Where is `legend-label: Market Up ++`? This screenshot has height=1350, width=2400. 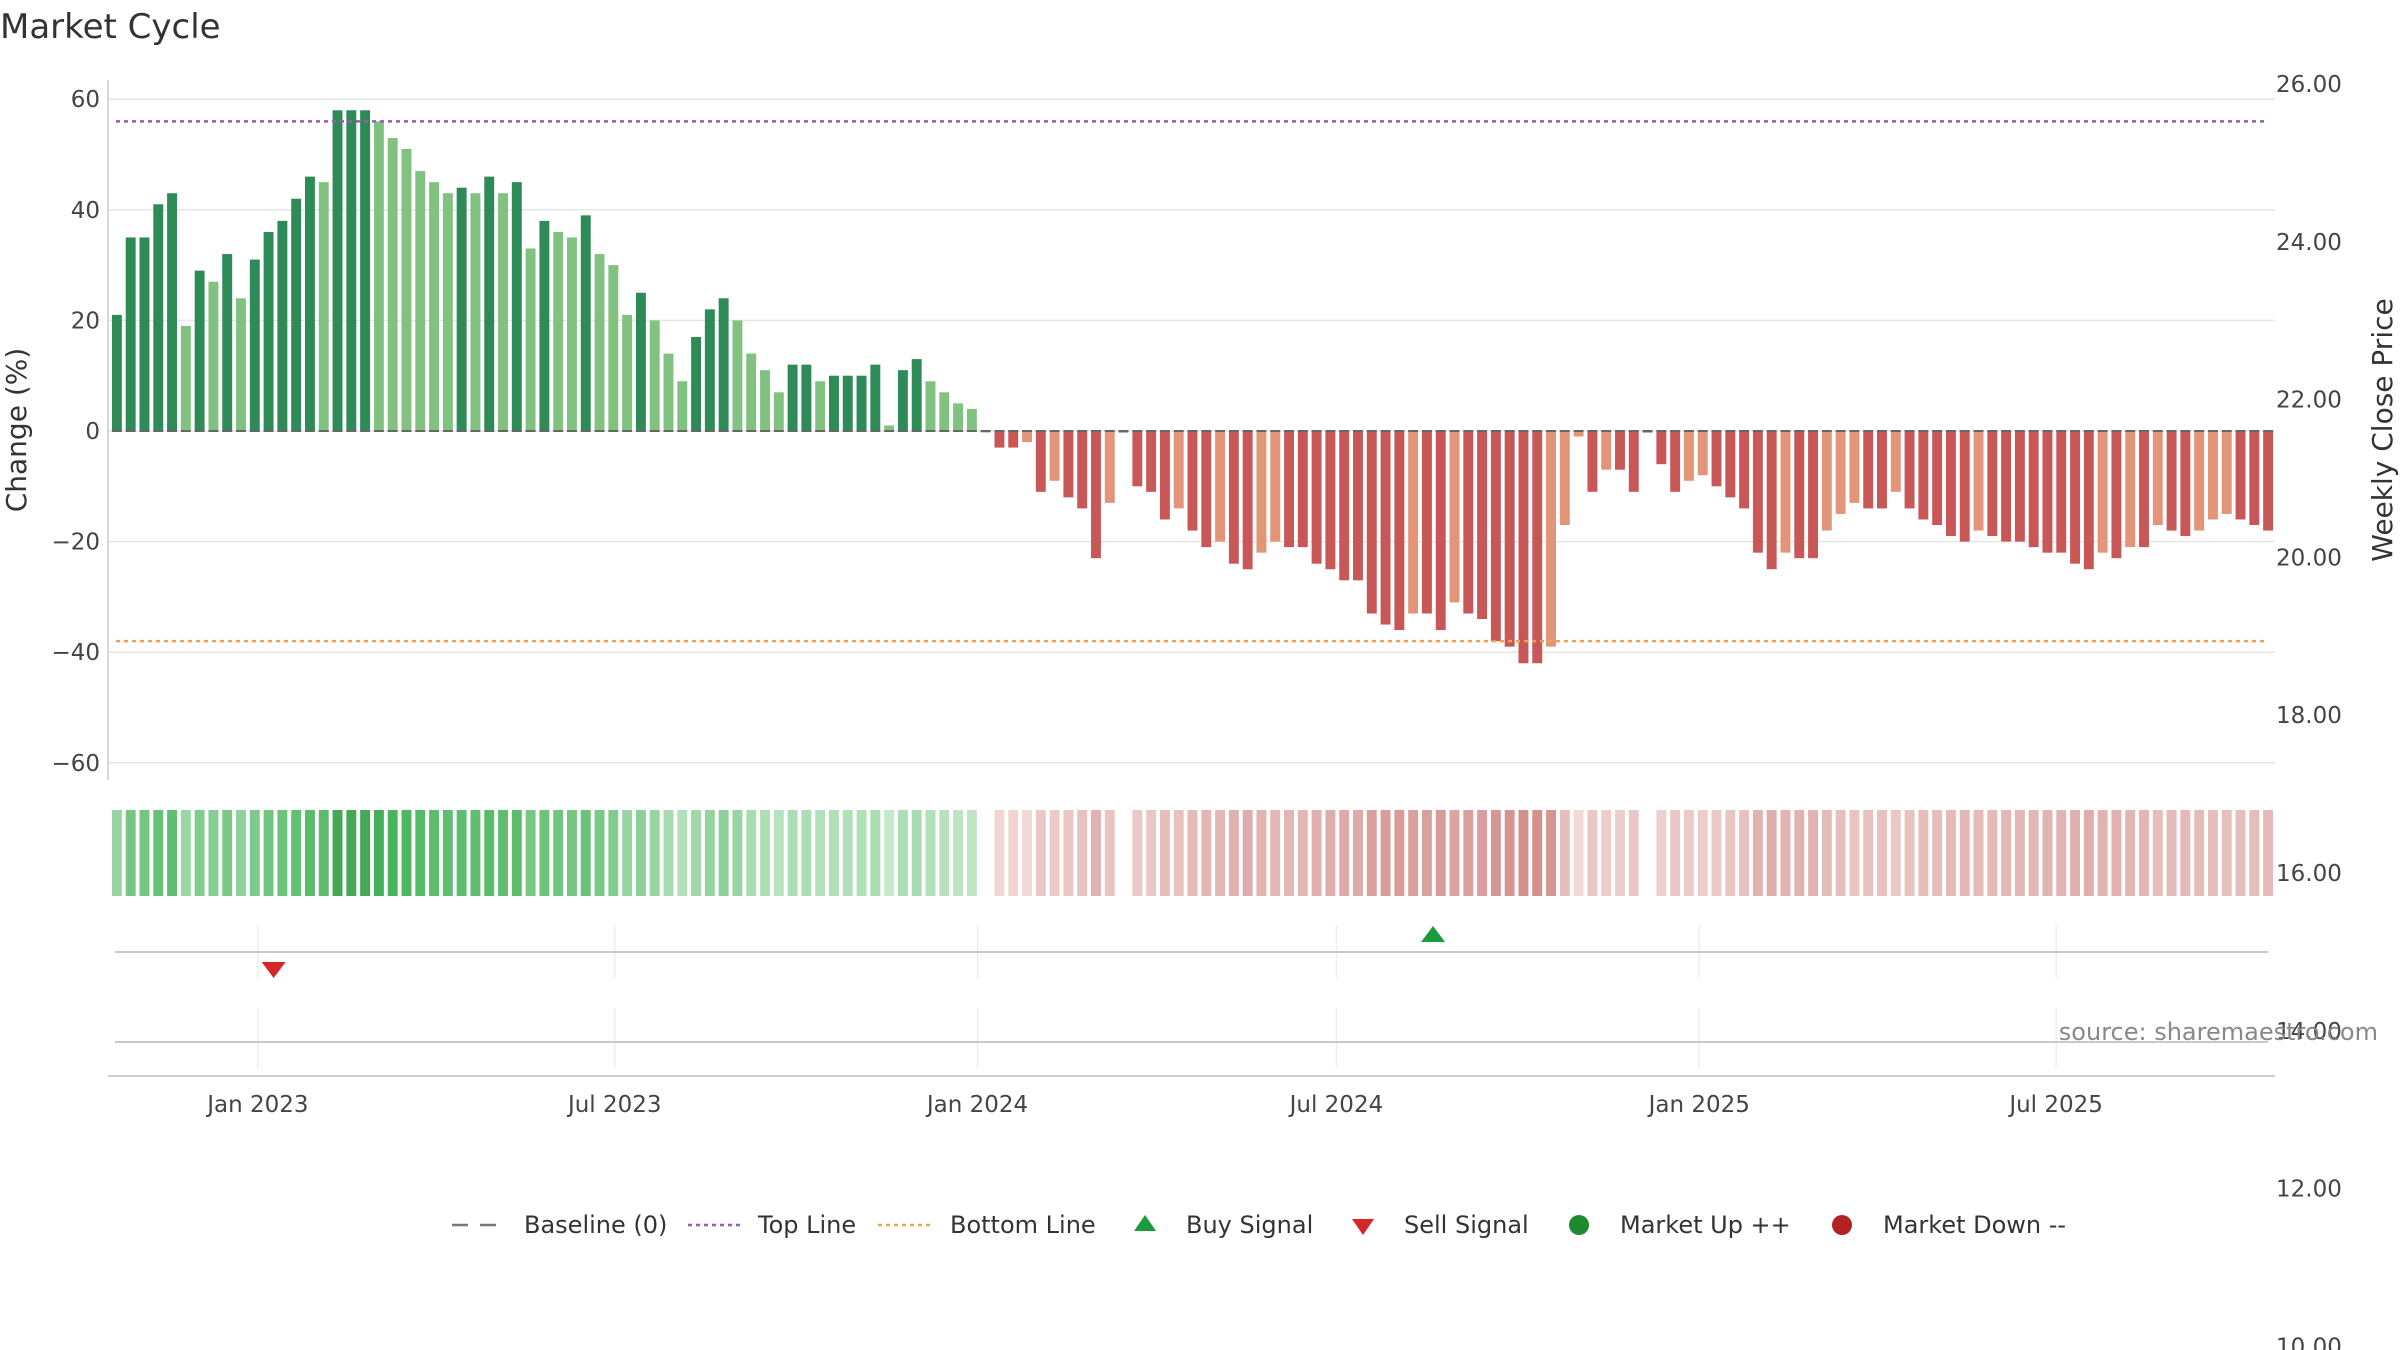 legend-label: Market Up ++ is located at coordinates (1705, 1225).